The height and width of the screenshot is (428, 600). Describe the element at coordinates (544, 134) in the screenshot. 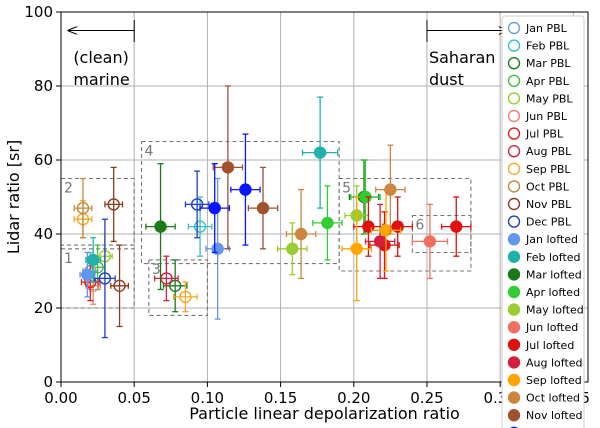

I see `legend-label: Jul PBL` at that location.